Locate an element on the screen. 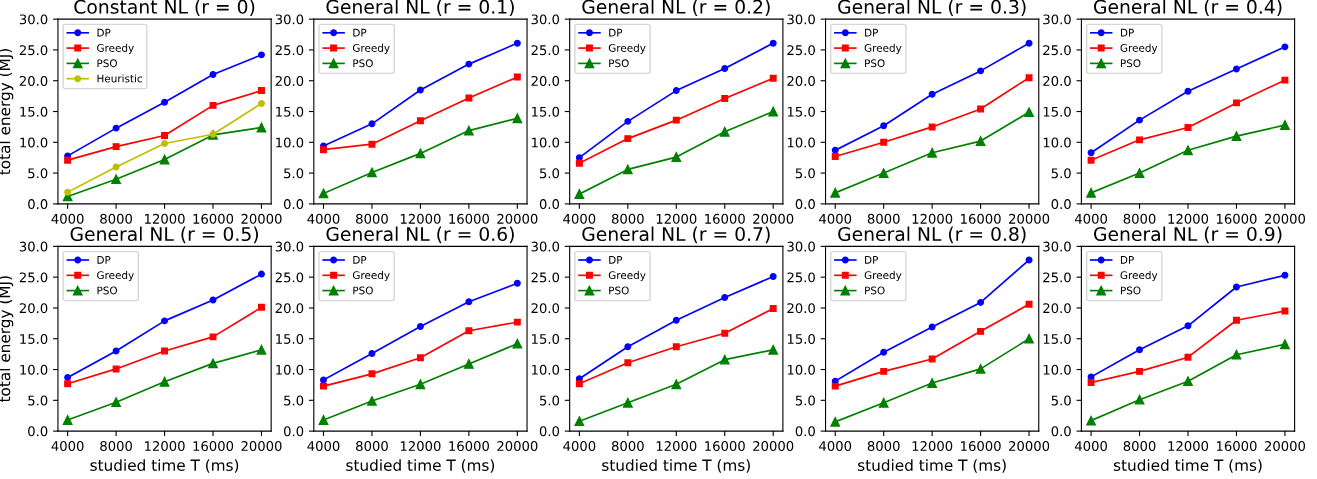  chart-title: General NL (r = 0.6) is located at coordinates (420, 235).